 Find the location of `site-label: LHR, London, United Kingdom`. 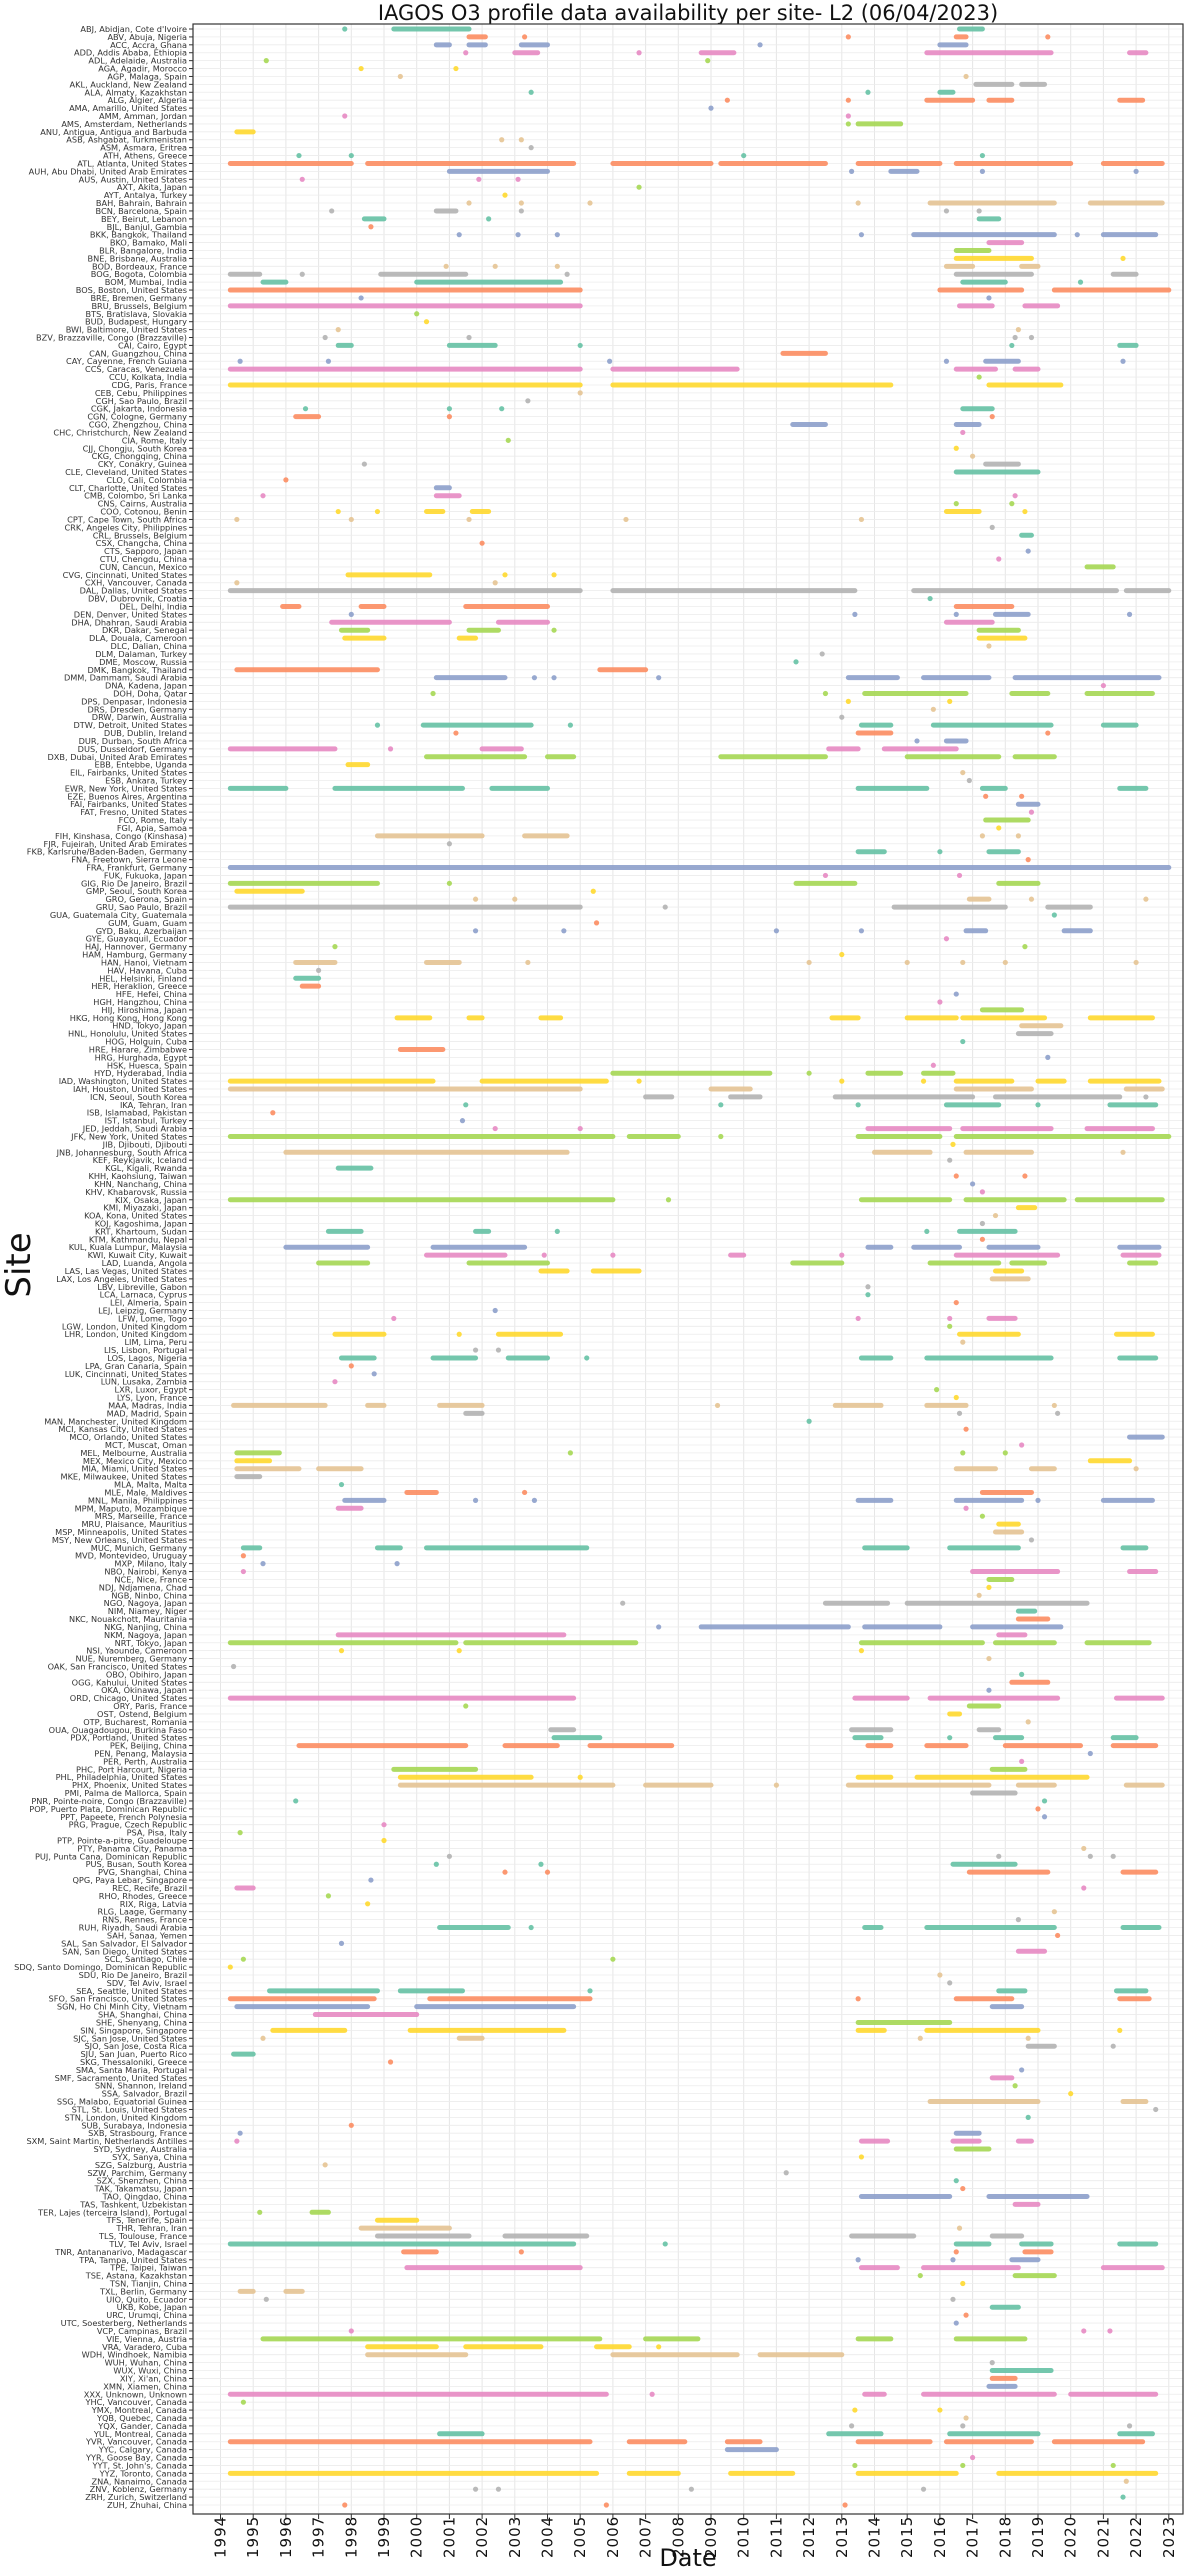

site-label: LHR, London, United Kingdom is located at coordinates (125, 1334).